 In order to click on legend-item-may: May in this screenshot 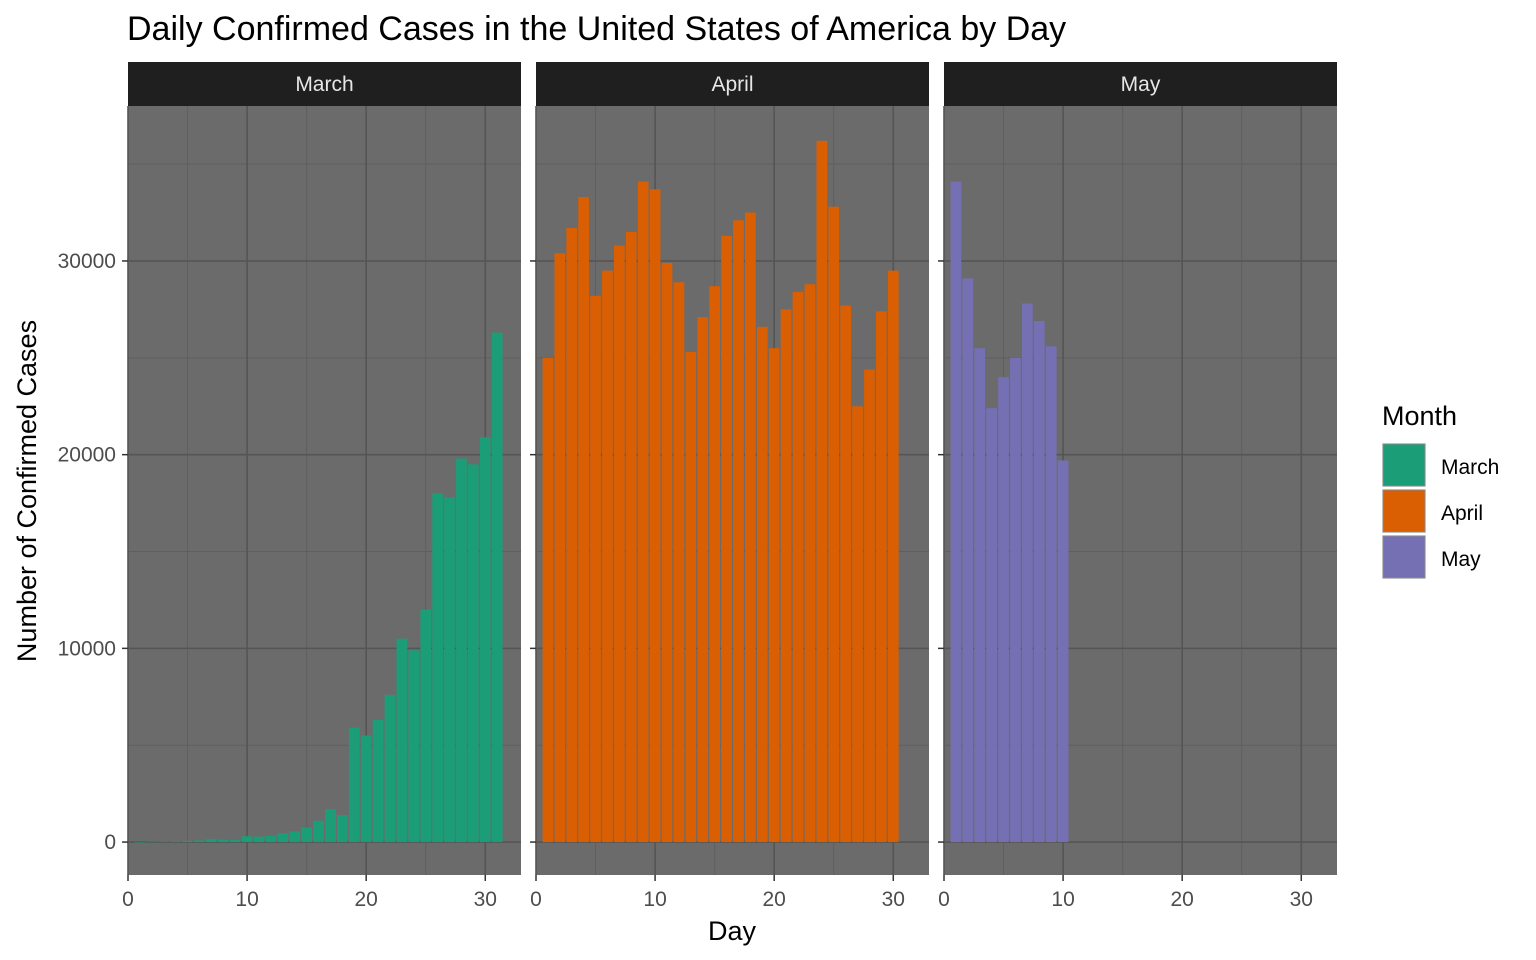, I will do `click(1431, 557)`.